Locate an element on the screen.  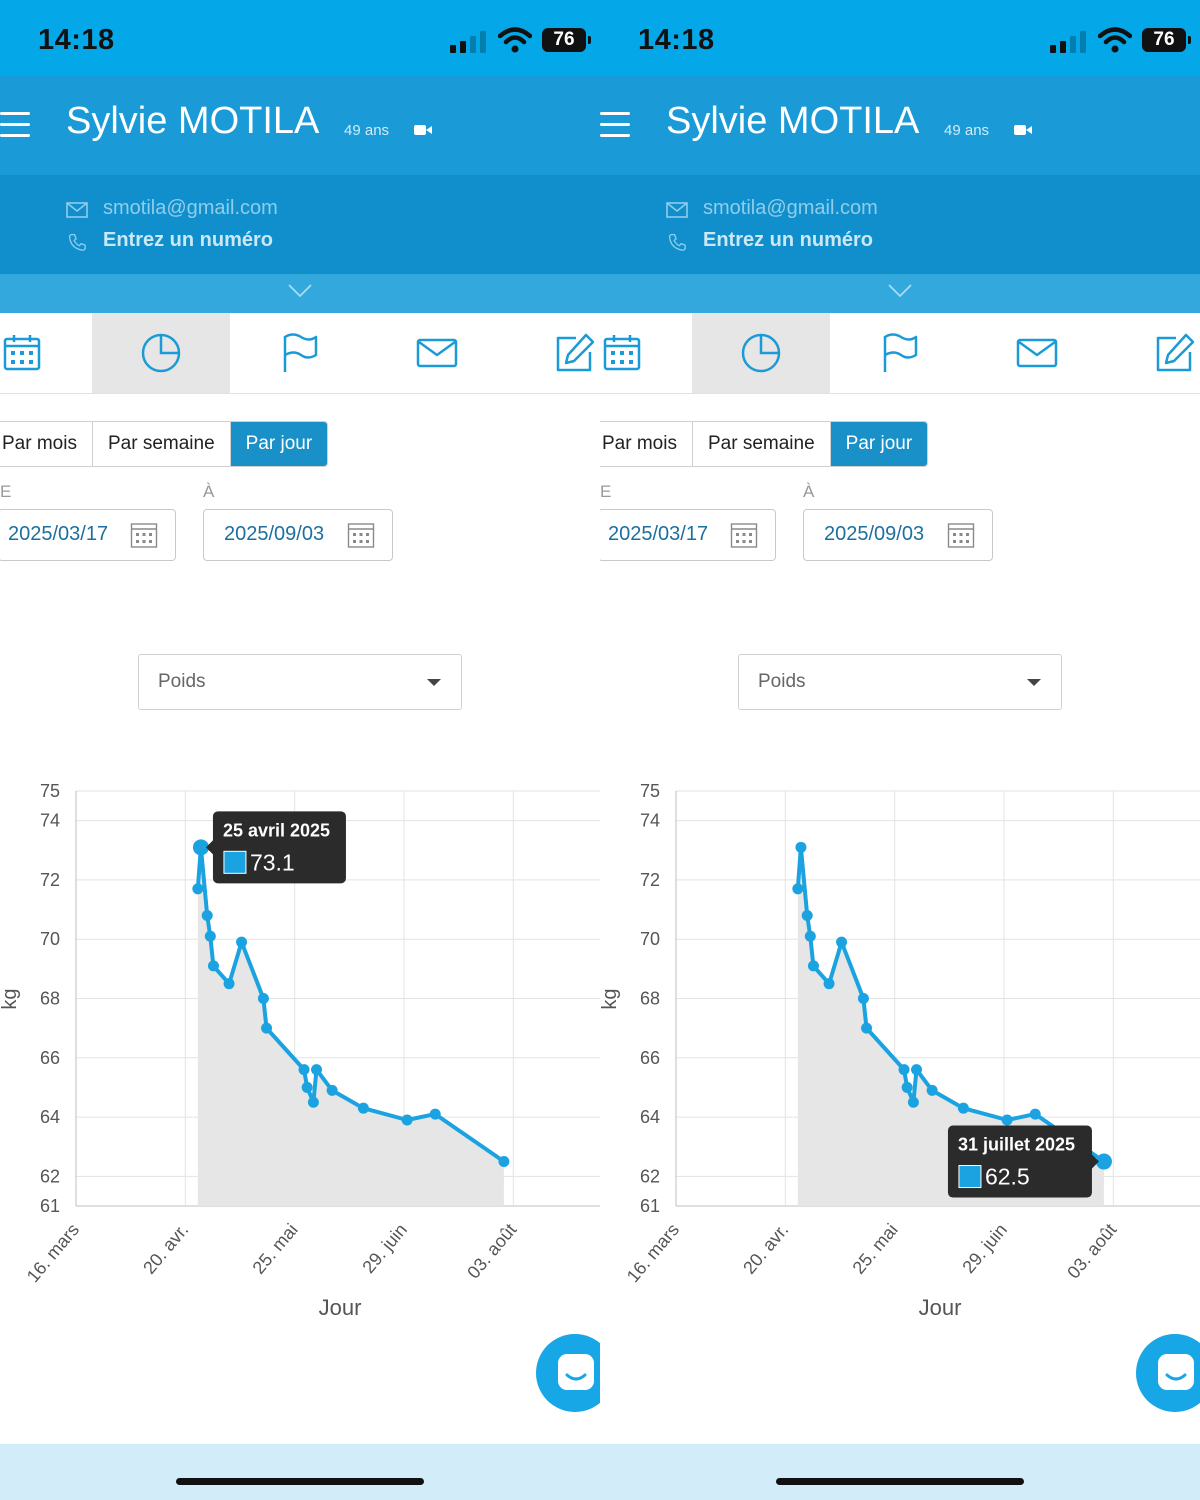
tooltip-date: 31 juillet 2025 is located at coordinates (1016, 1145).